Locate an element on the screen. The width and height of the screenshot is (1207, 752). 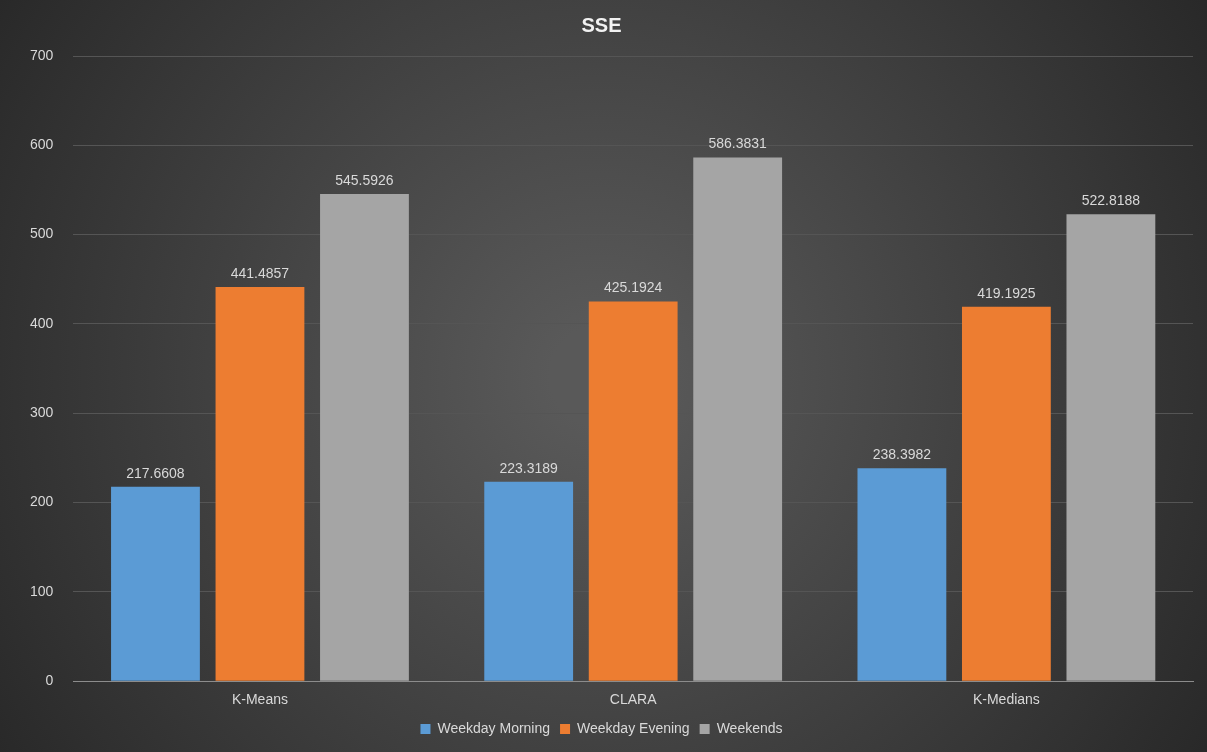
data-label: 522.8188 is located at coordinates (1111, 200).